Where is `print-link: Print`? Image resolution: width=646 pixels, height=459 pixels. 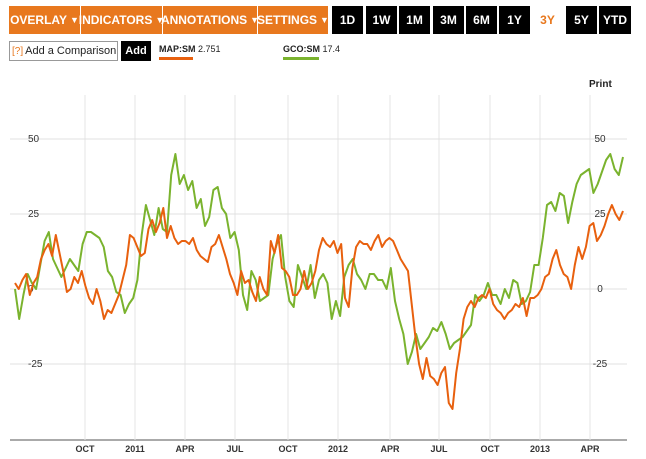
print-link: Print is located at coordinates (600, 84).